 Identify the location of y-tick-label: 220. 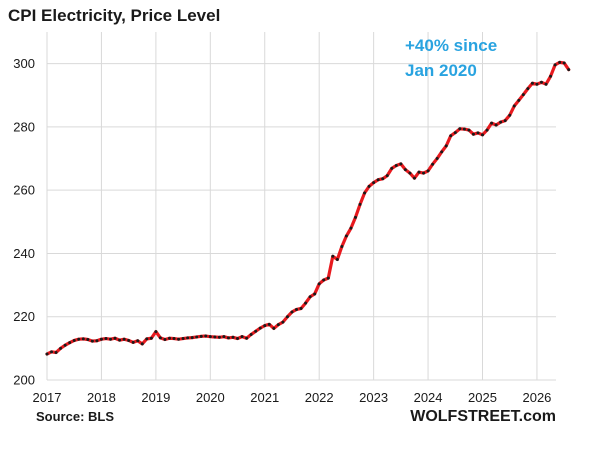
(24, 316).